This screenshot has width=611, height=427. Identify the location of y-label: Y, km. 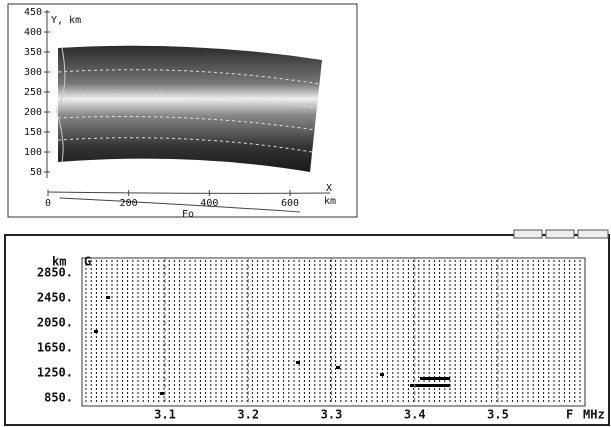
(66, 20).